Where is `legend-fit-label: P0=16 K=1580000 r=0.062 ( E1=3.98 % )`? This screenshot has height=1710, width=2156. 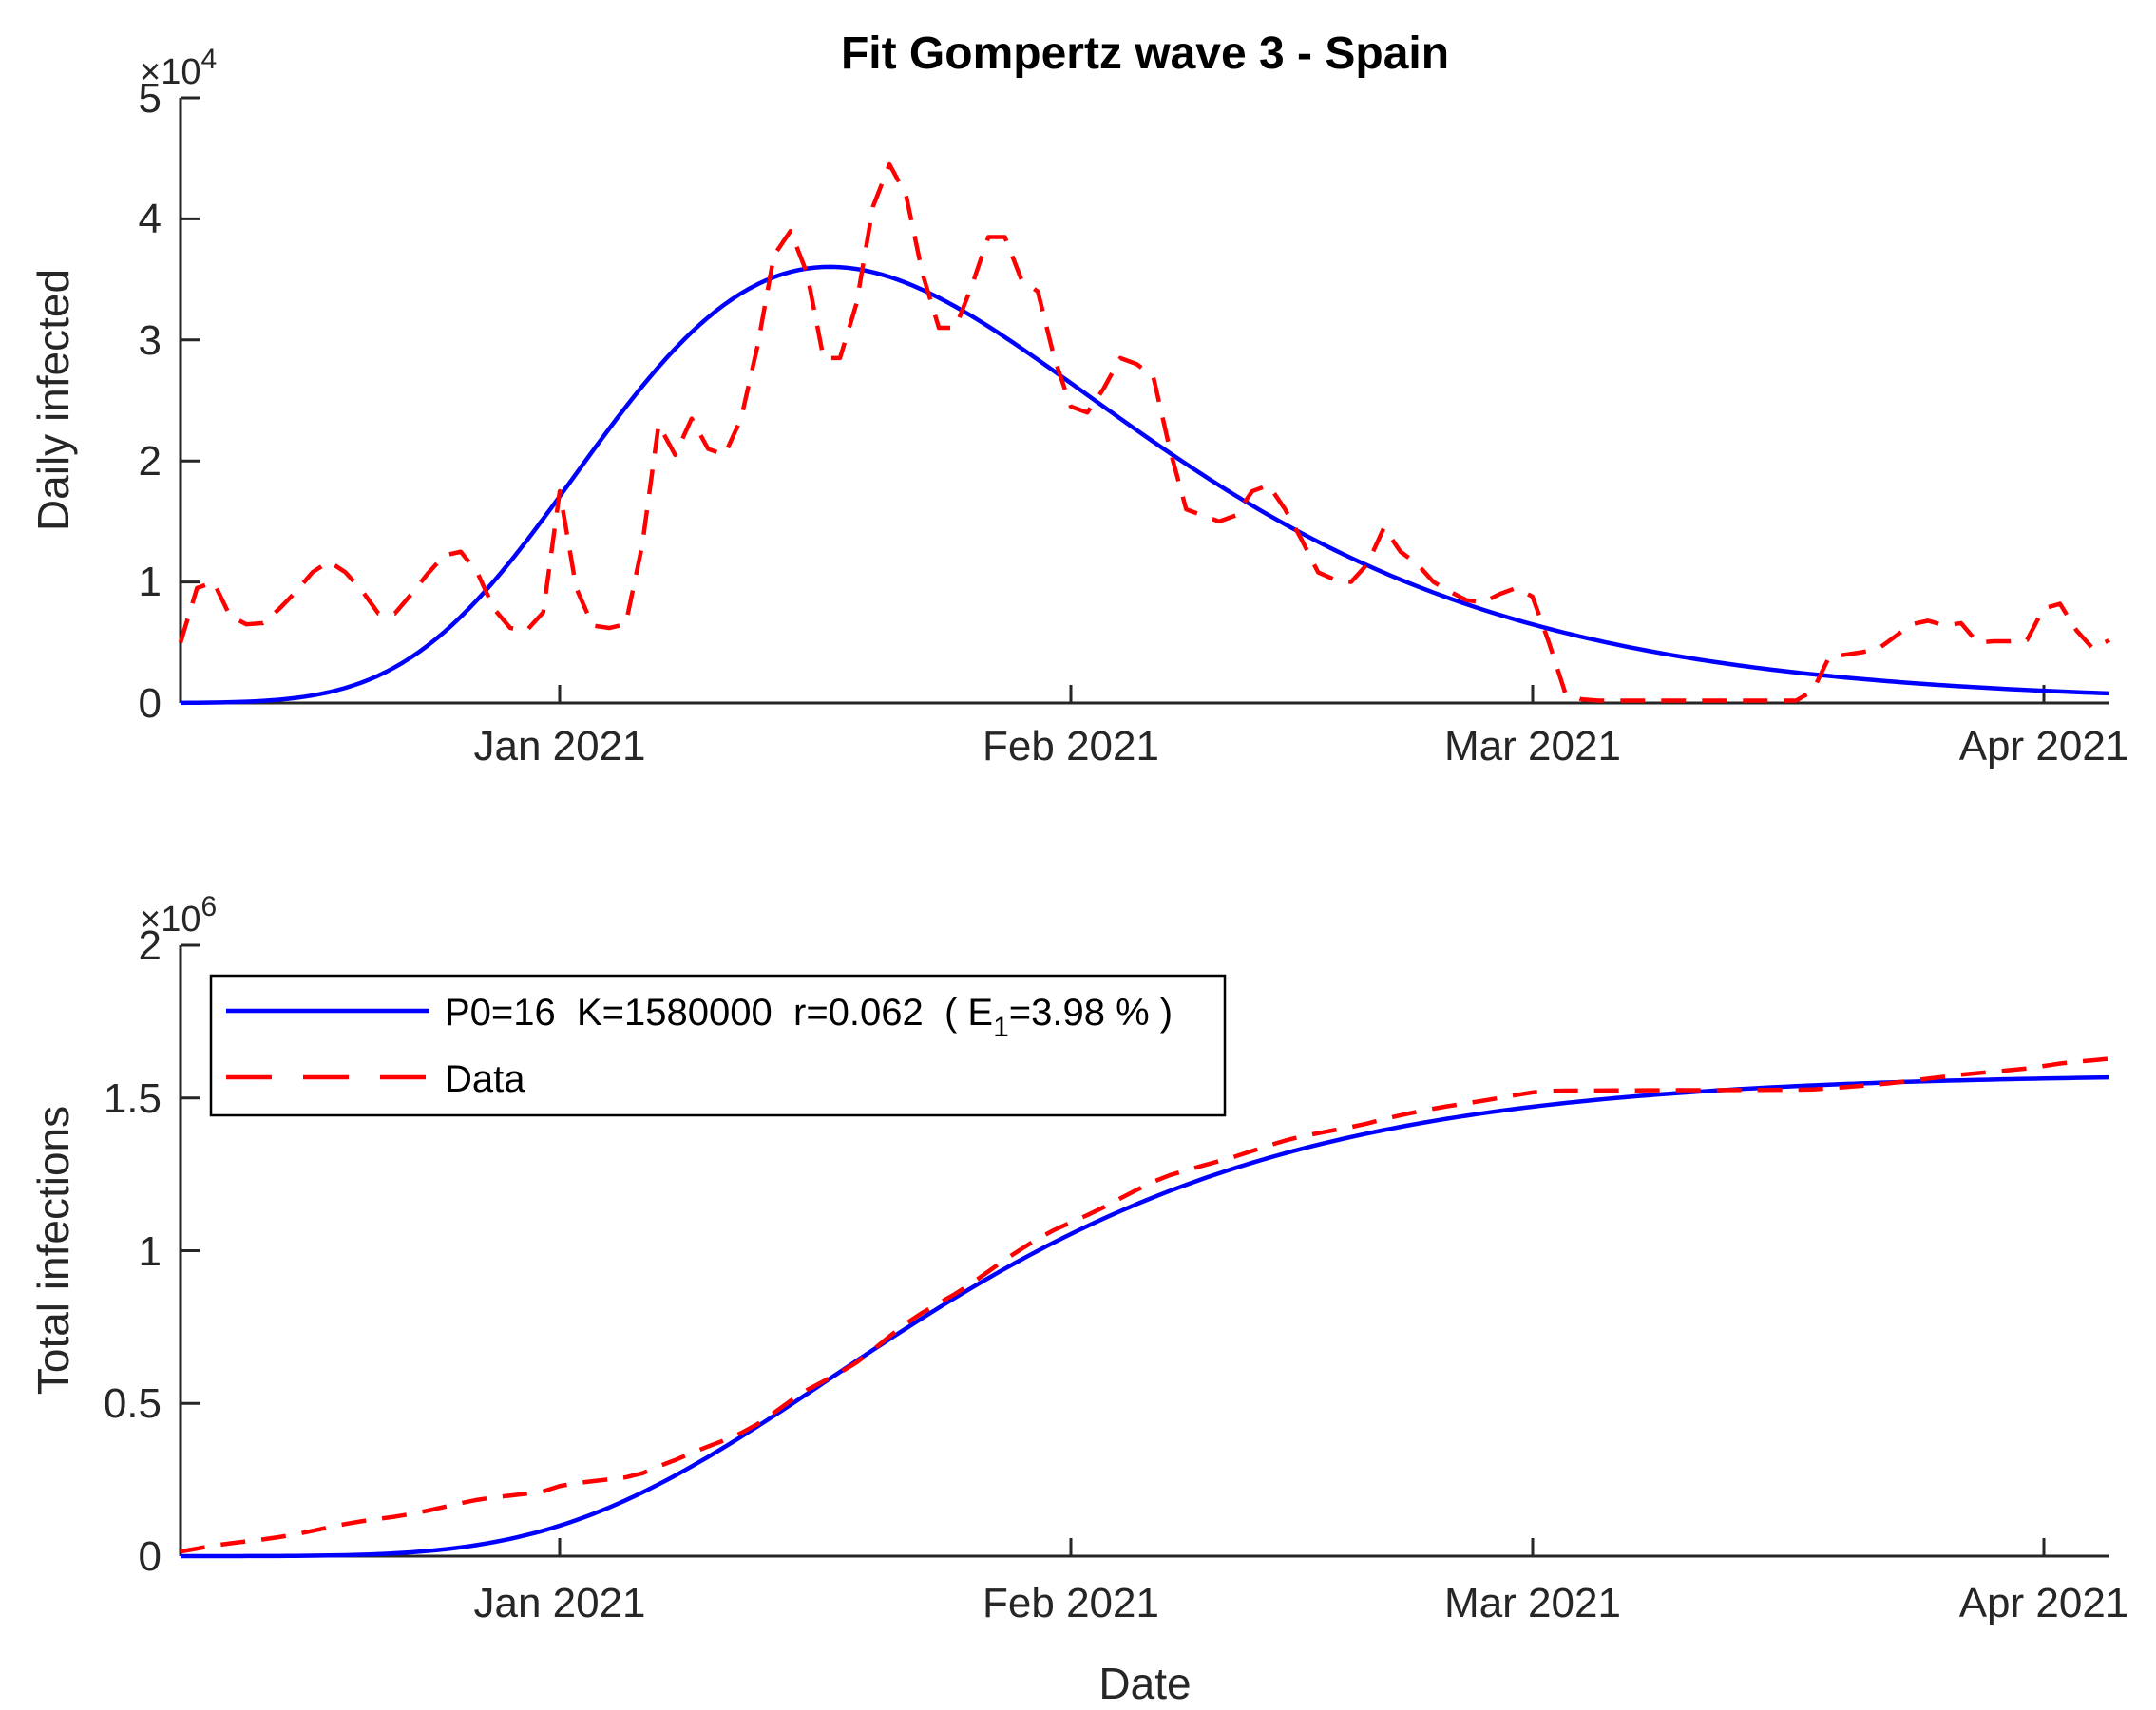
legend-fit-label: P0=16 K=1580000 r=0.062 ( E1=3.98 % ) is located at coordinates (809, 1017).